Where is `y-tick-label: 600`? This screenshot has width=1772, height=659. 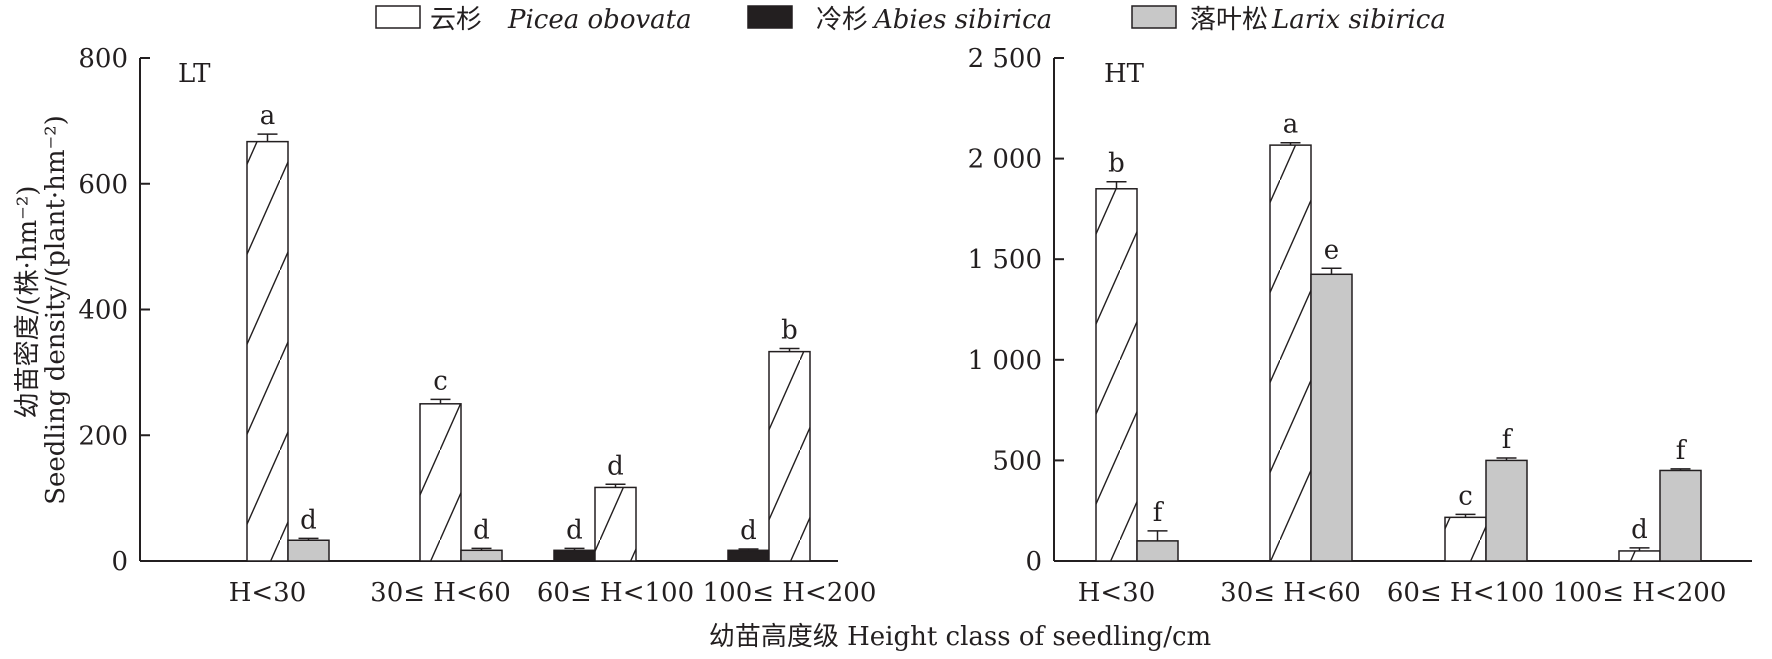 y-tick-label: 600 is located at coordinates (103, 185).